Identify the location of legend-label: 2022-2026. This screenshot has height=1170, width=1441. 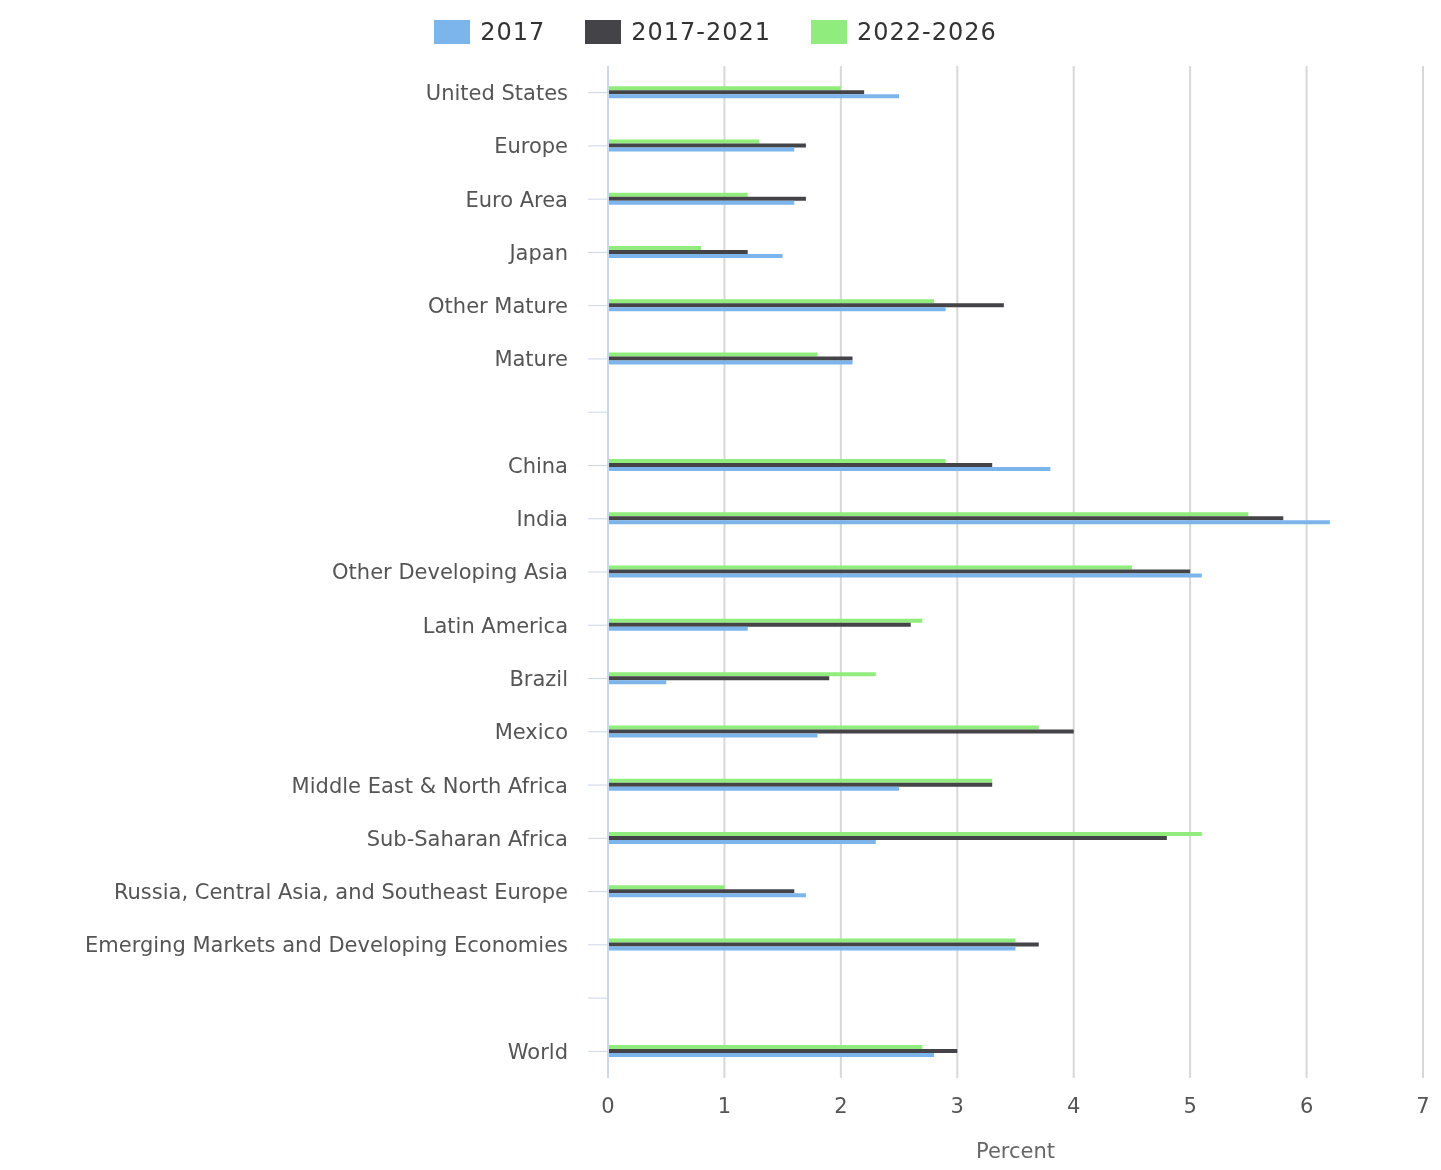
(926, 32).